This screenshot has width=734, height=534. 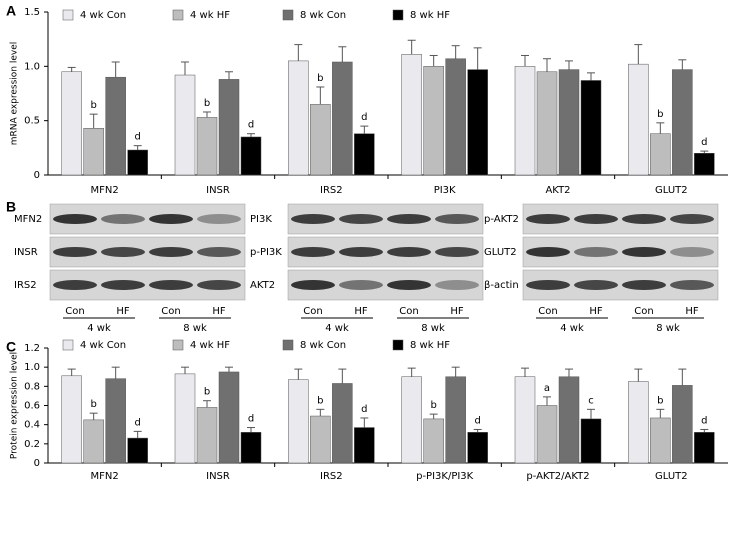 I want to click on y-axis-title: mRNA expression level, so click(x=15, y=94).